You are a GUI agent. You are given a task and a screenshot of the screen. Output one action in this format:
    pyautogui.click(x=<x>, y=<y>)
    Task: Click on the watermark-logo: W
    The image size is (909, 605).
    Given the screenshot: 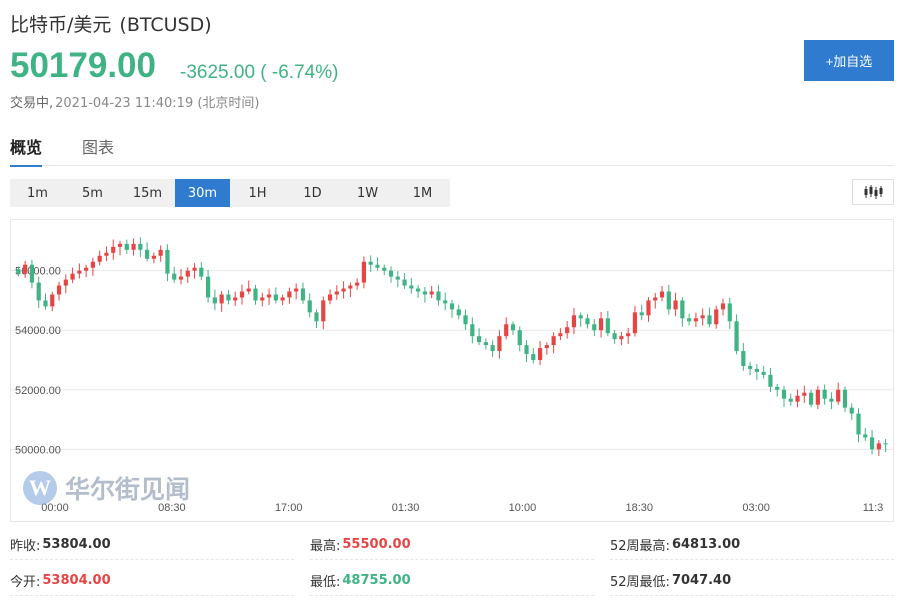 What is the action you would take?
    pyautogui.click(x=40, y=488)
    